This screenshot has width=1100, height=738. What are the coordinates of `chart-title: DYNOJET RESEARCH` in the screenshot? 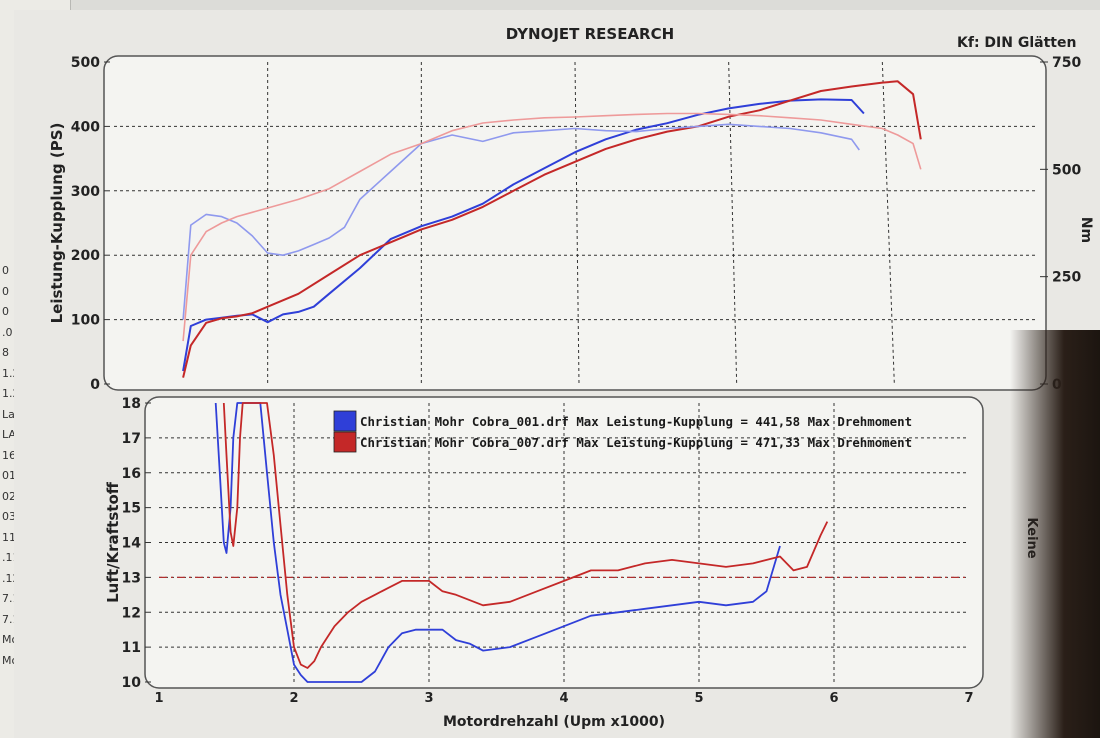 It's located at (590, 34).